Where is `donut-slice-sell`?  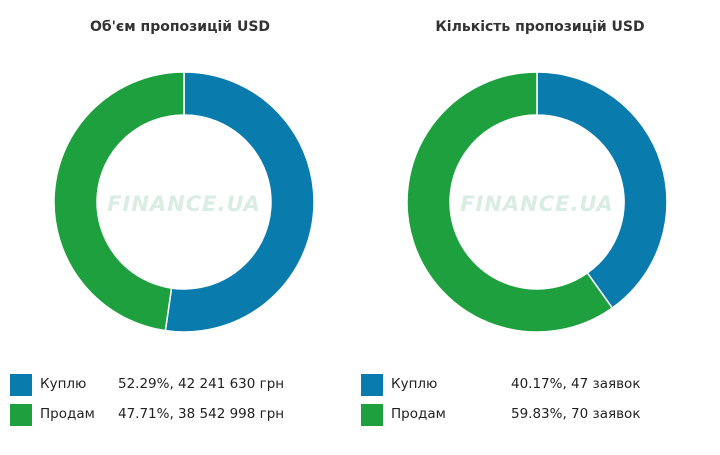
donut-slice-sell is located at coordinates (119, 201).